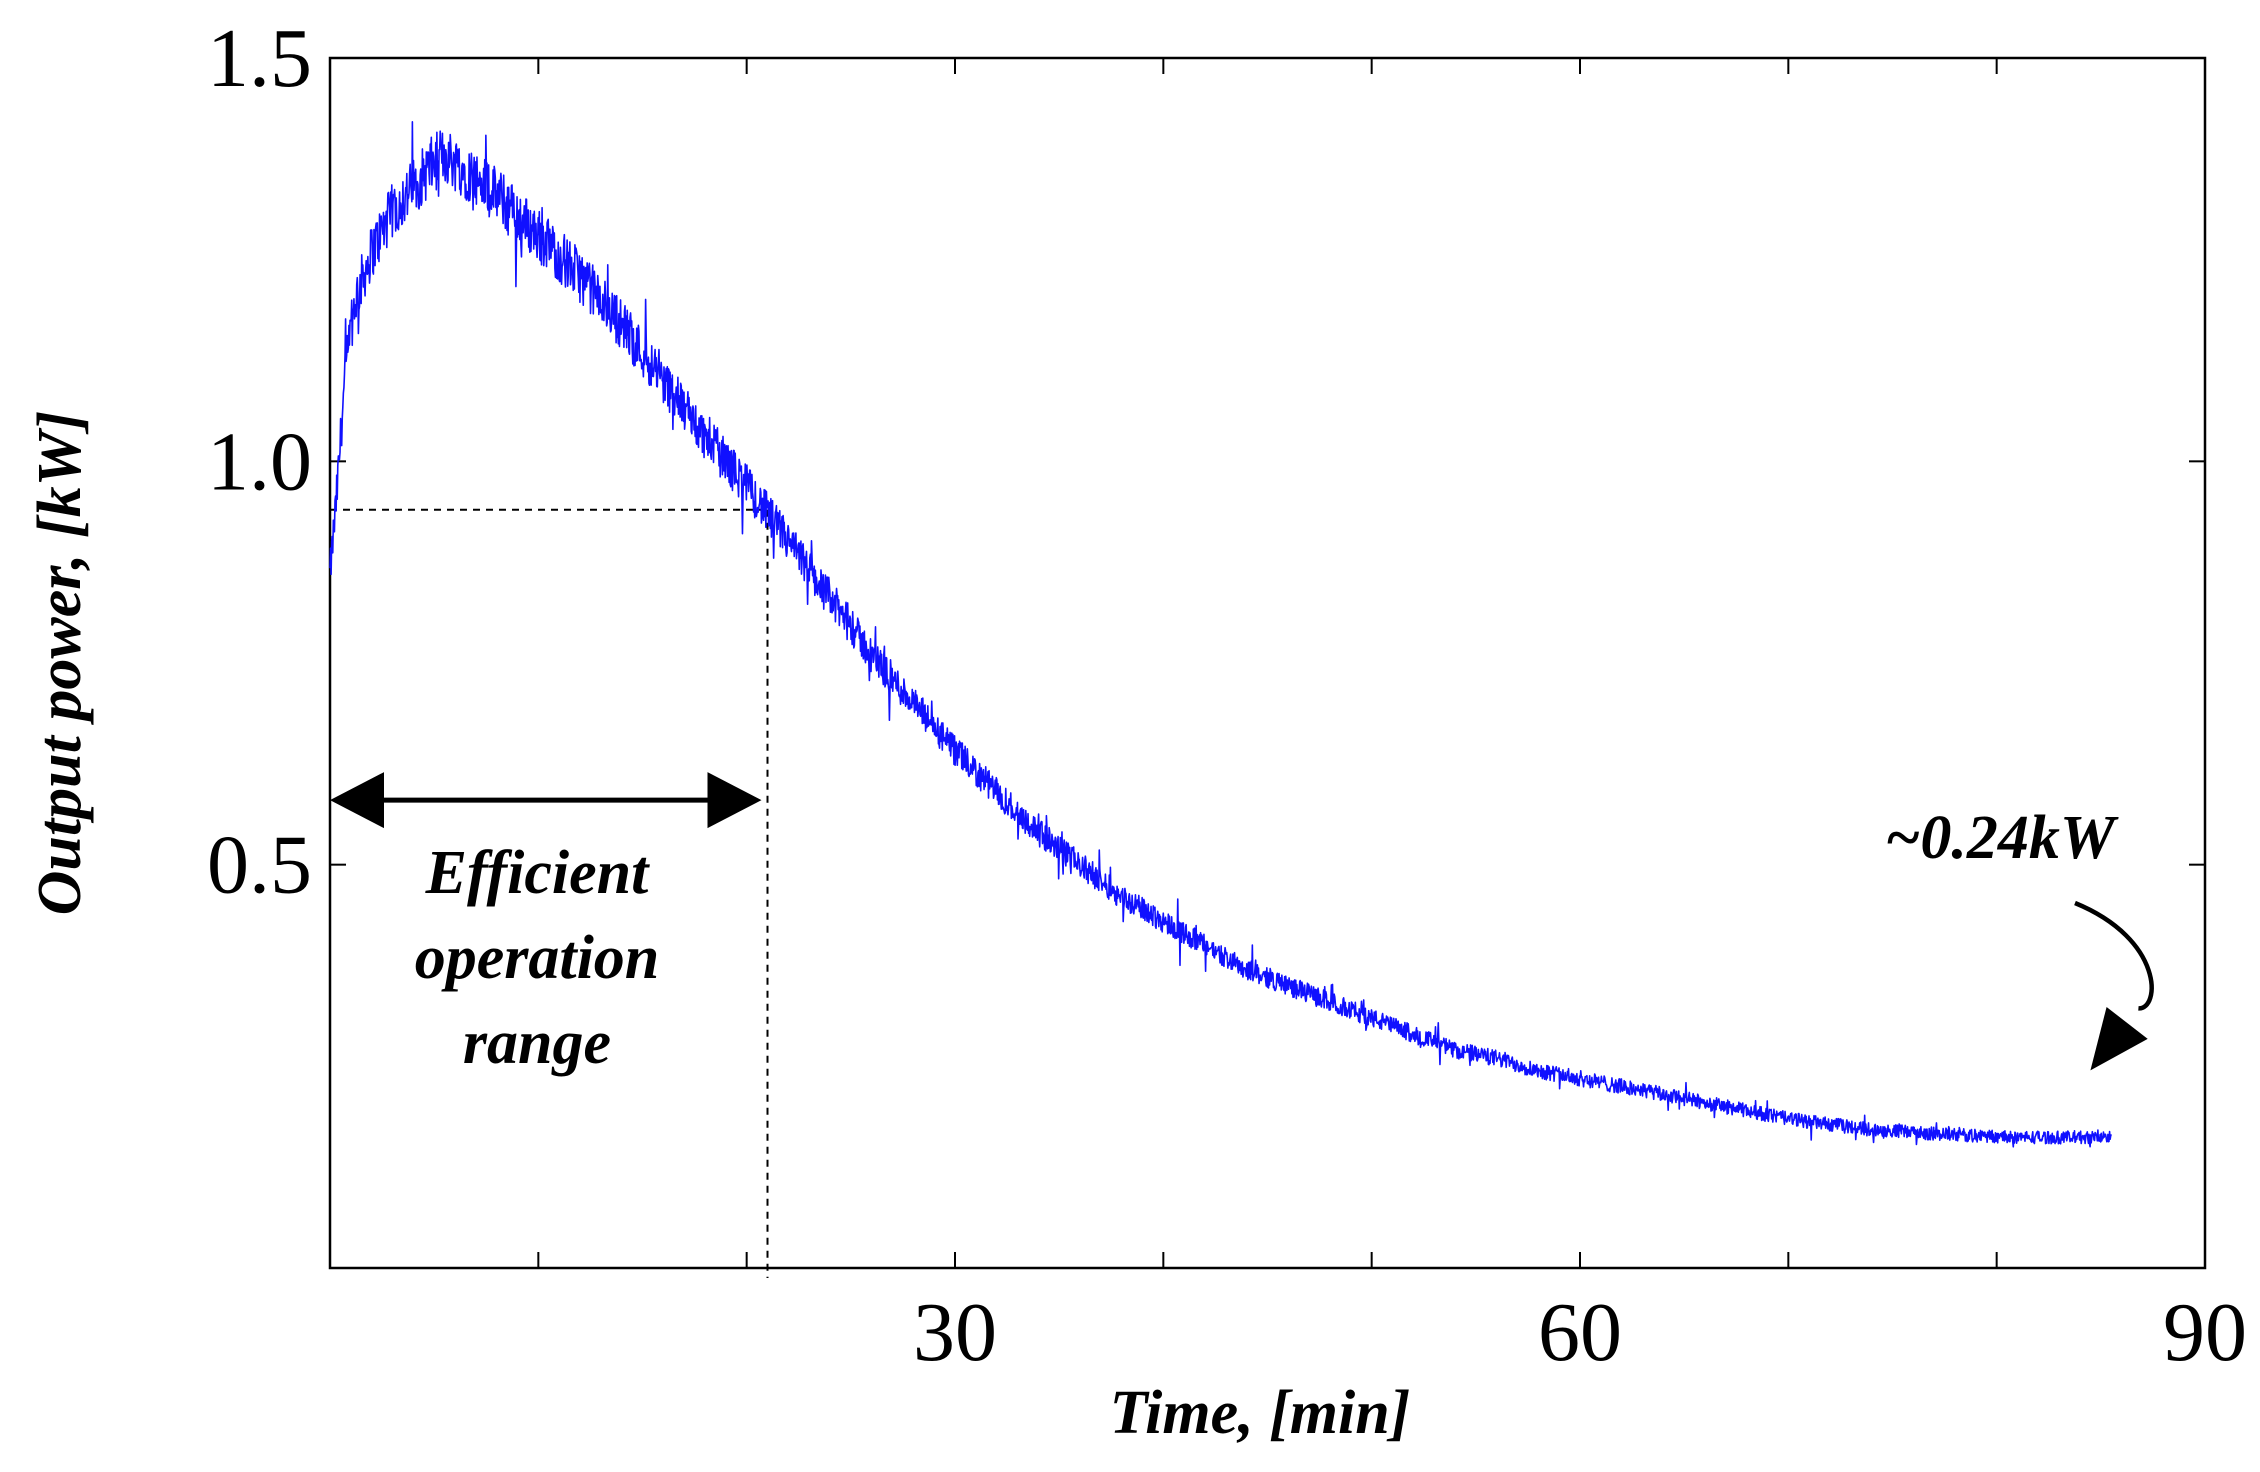 The height and width of the screenshot is (1472, 2260). What do you see at coordinates (546, 800) in the screenshot?
I see `efficient-range-arrow` at bounding box center [546, 800].